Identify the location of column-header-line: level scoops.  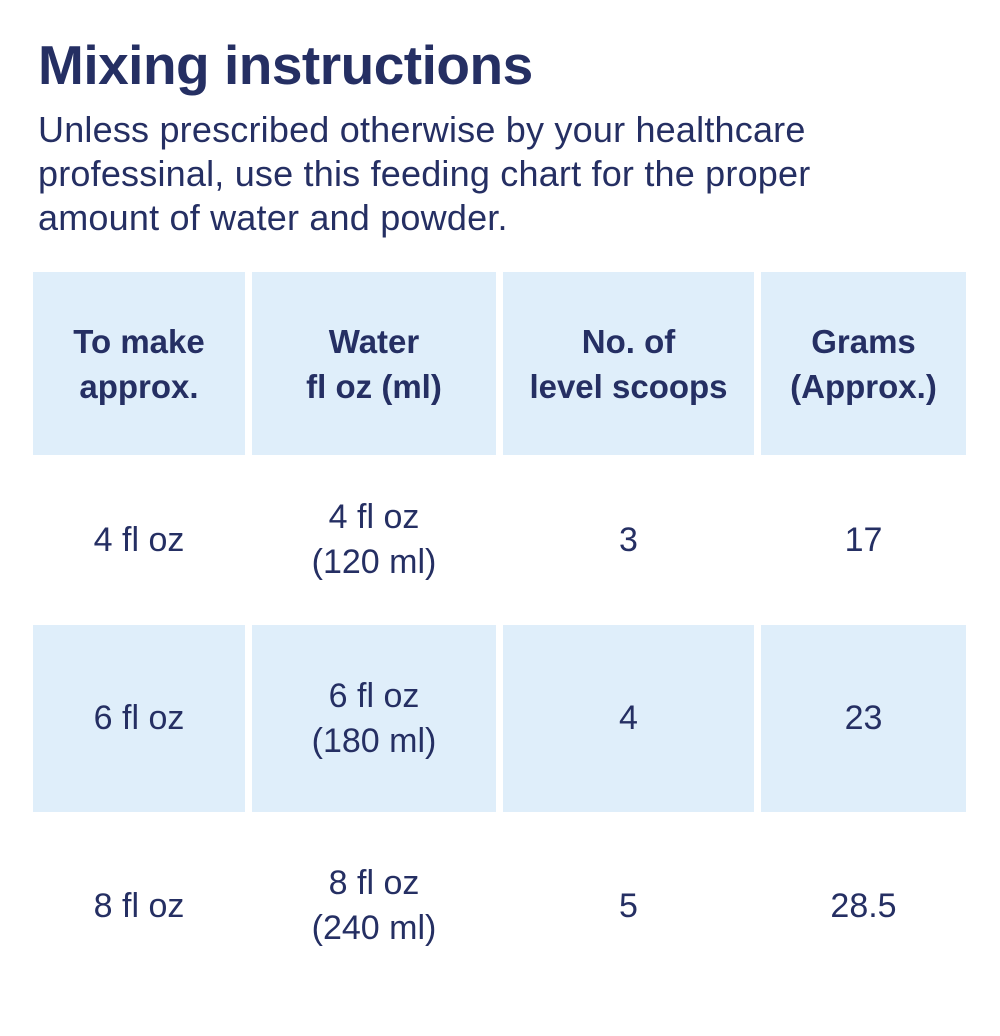
(628, 386).